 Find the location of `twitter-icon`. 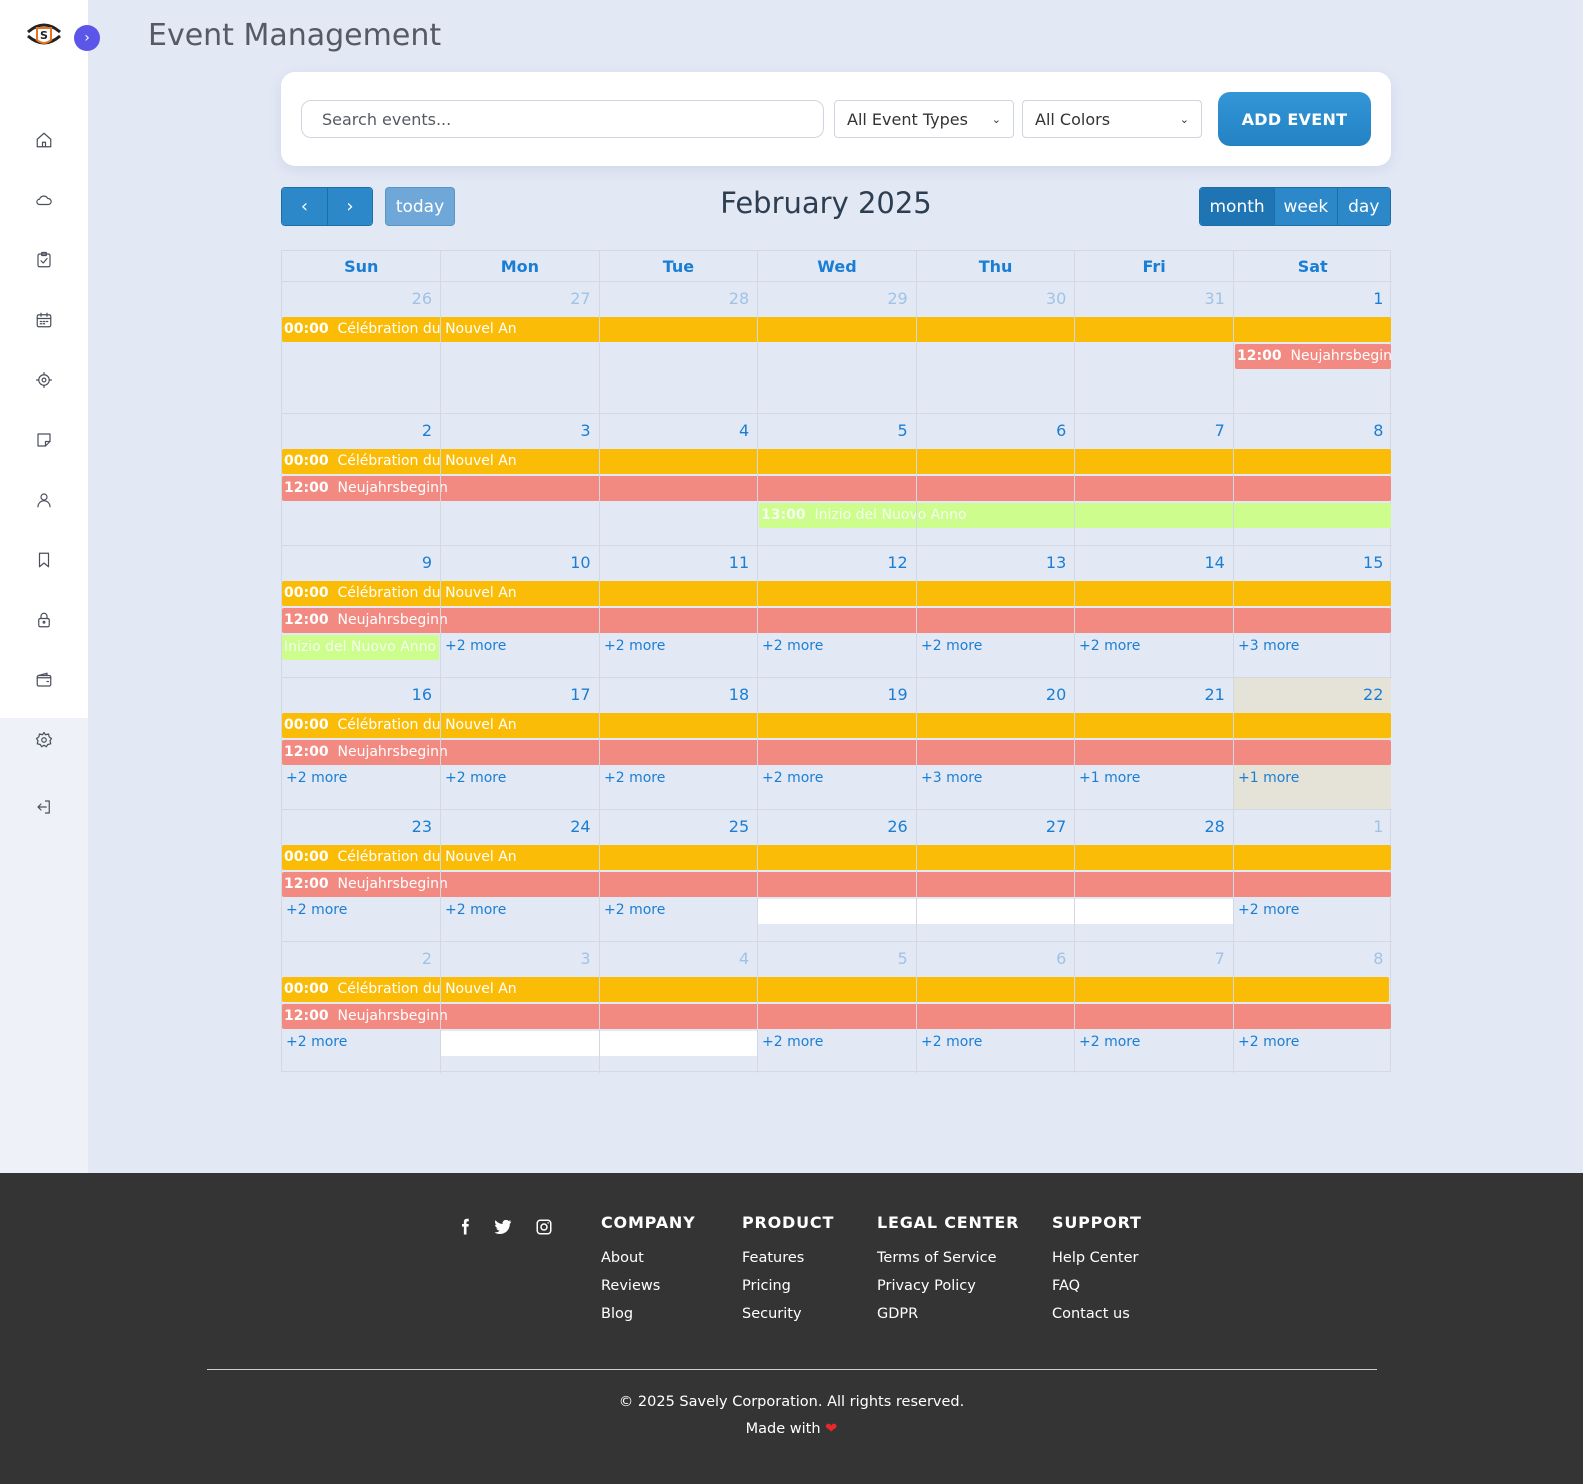

twitter-icon is located at coordinates (503, 1227).